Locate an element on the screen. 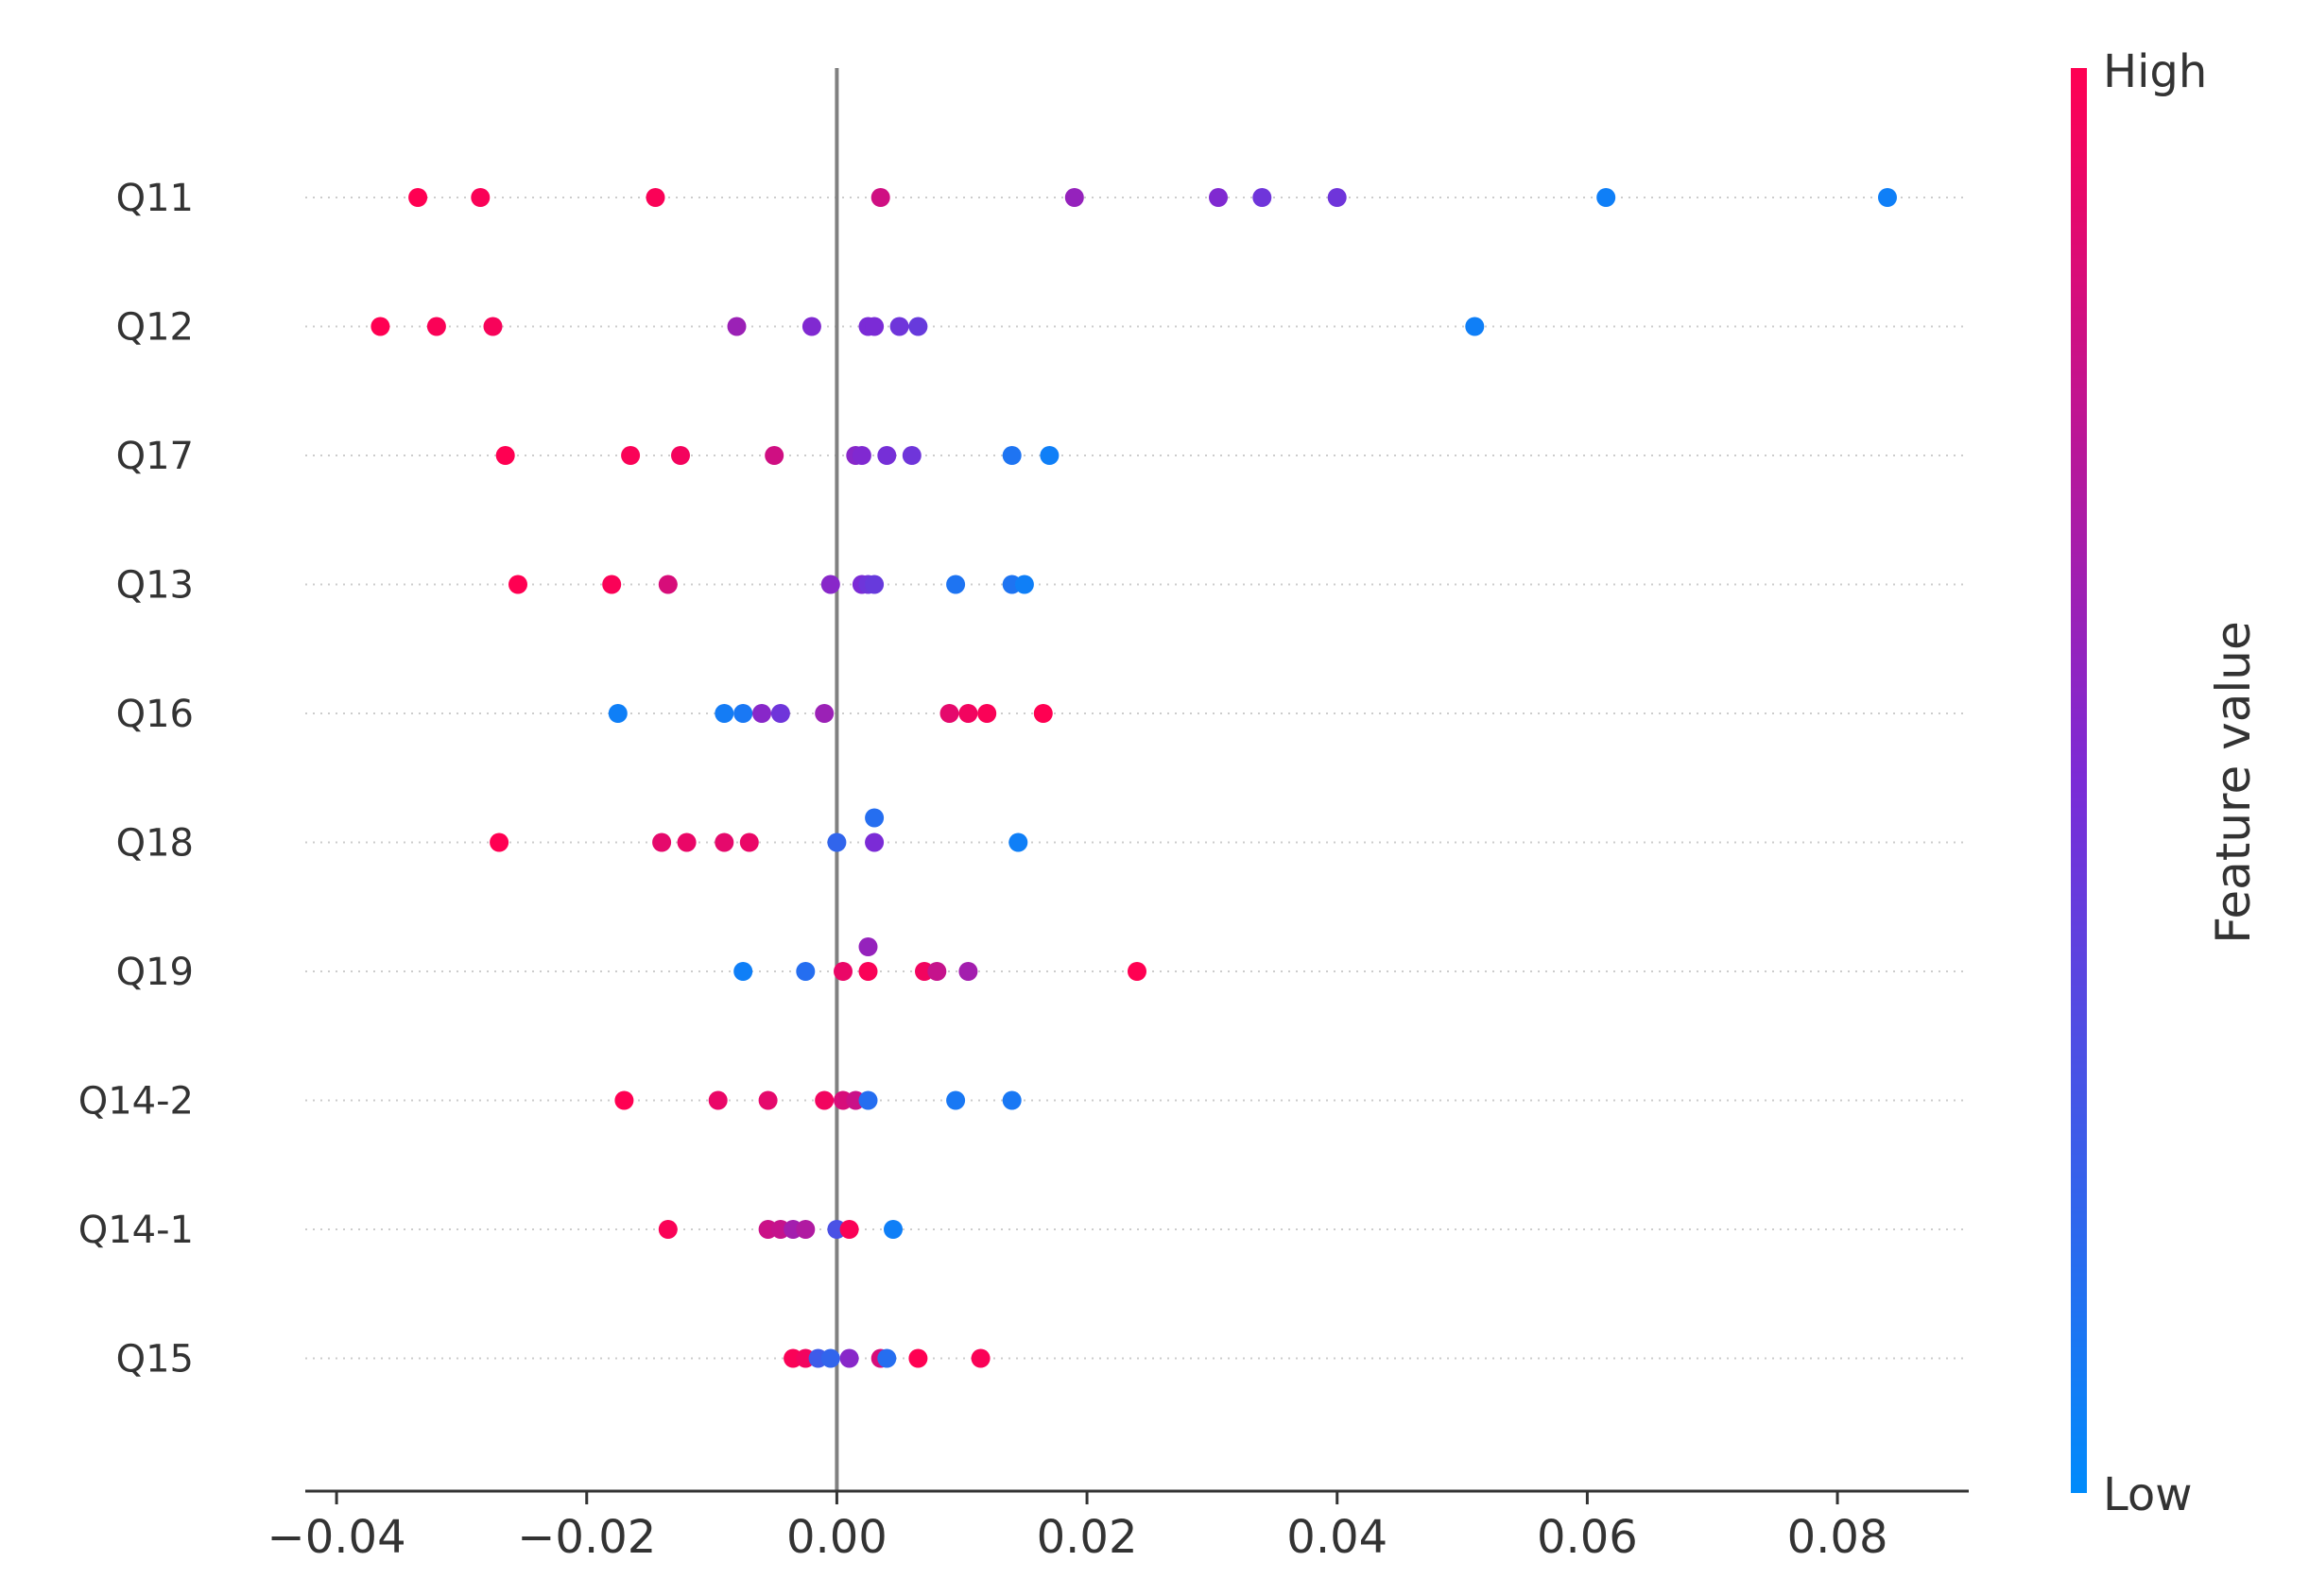  colorbar-low-label: Low is located at coordinates (2148, 1494).